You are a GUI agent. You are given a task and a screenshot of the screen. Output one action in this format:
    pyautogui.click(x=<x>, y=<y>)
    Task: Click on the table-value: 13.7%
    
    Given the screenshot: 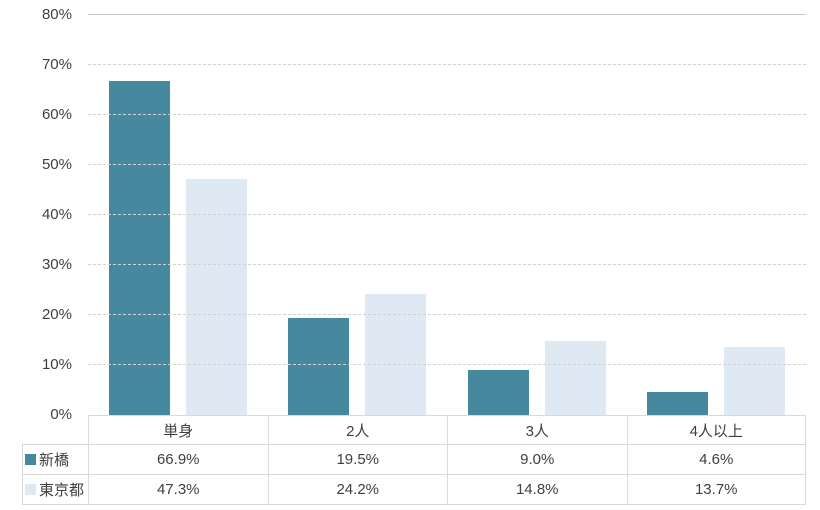 What is the action you would take?
    pyautogui.click(x=716, y=490)
    